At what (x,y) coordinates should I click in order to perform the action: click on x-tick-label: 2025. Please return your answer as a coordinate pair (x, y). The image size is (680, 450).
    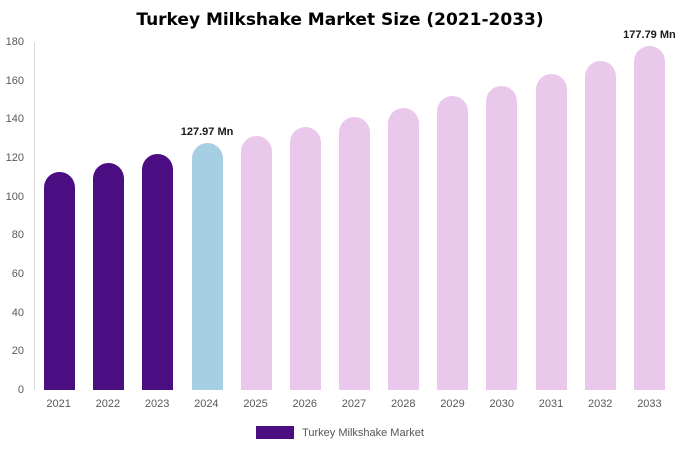
    Looking at the image, I should click on (255, 404).